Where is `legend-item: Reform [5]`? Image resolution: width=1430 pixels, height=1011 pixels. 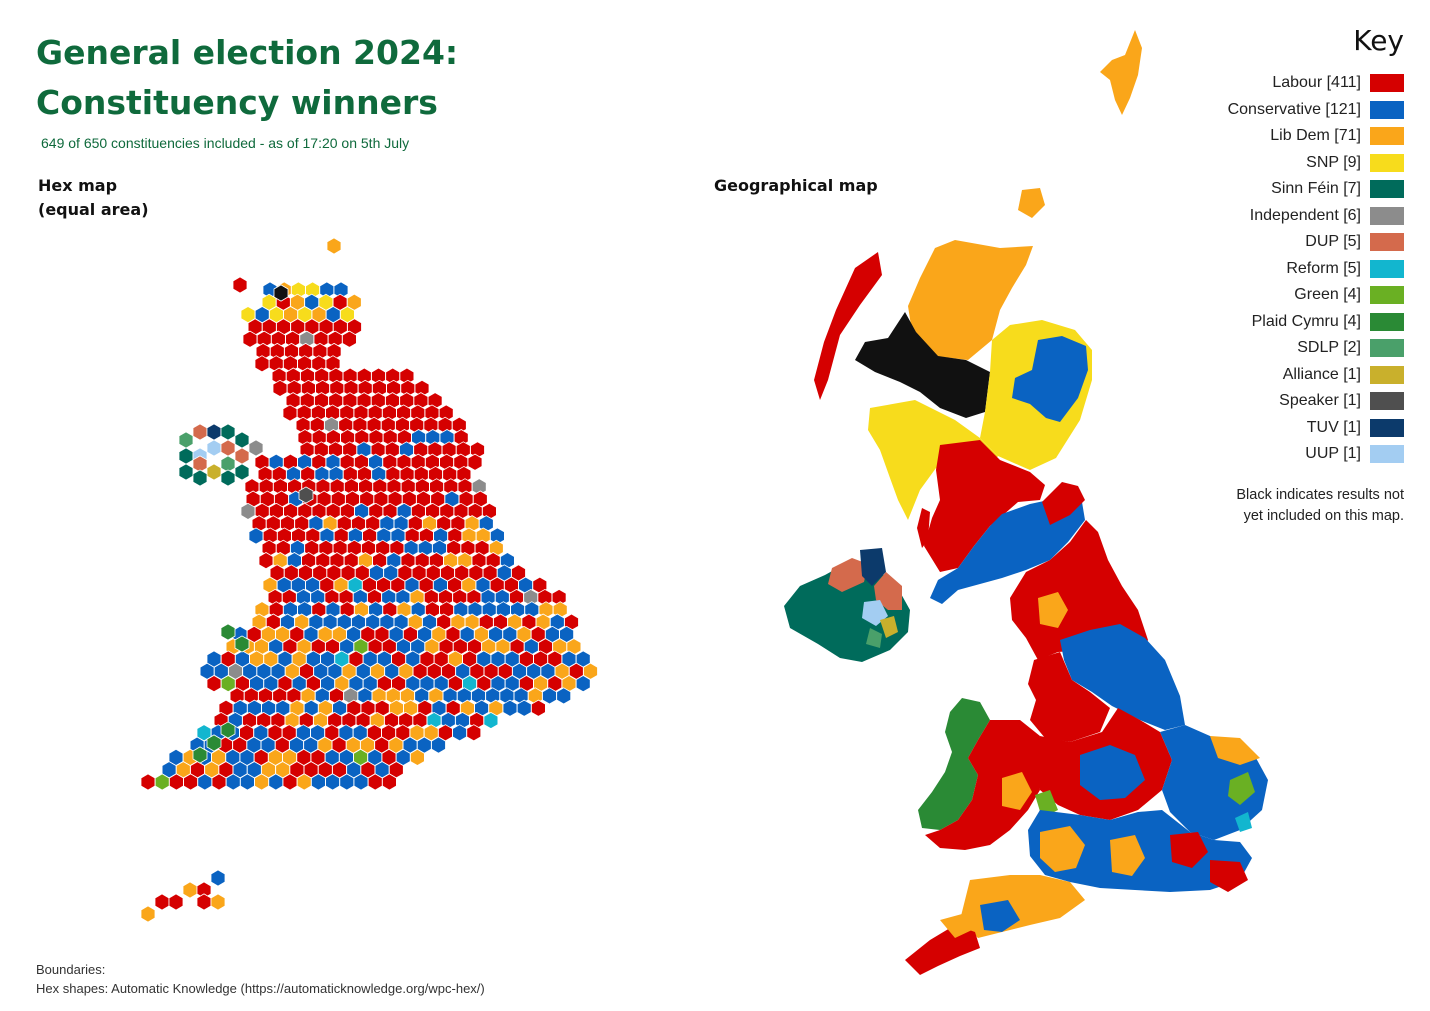
legend-item: Reform [5] is located at coordinates (1316, 269).